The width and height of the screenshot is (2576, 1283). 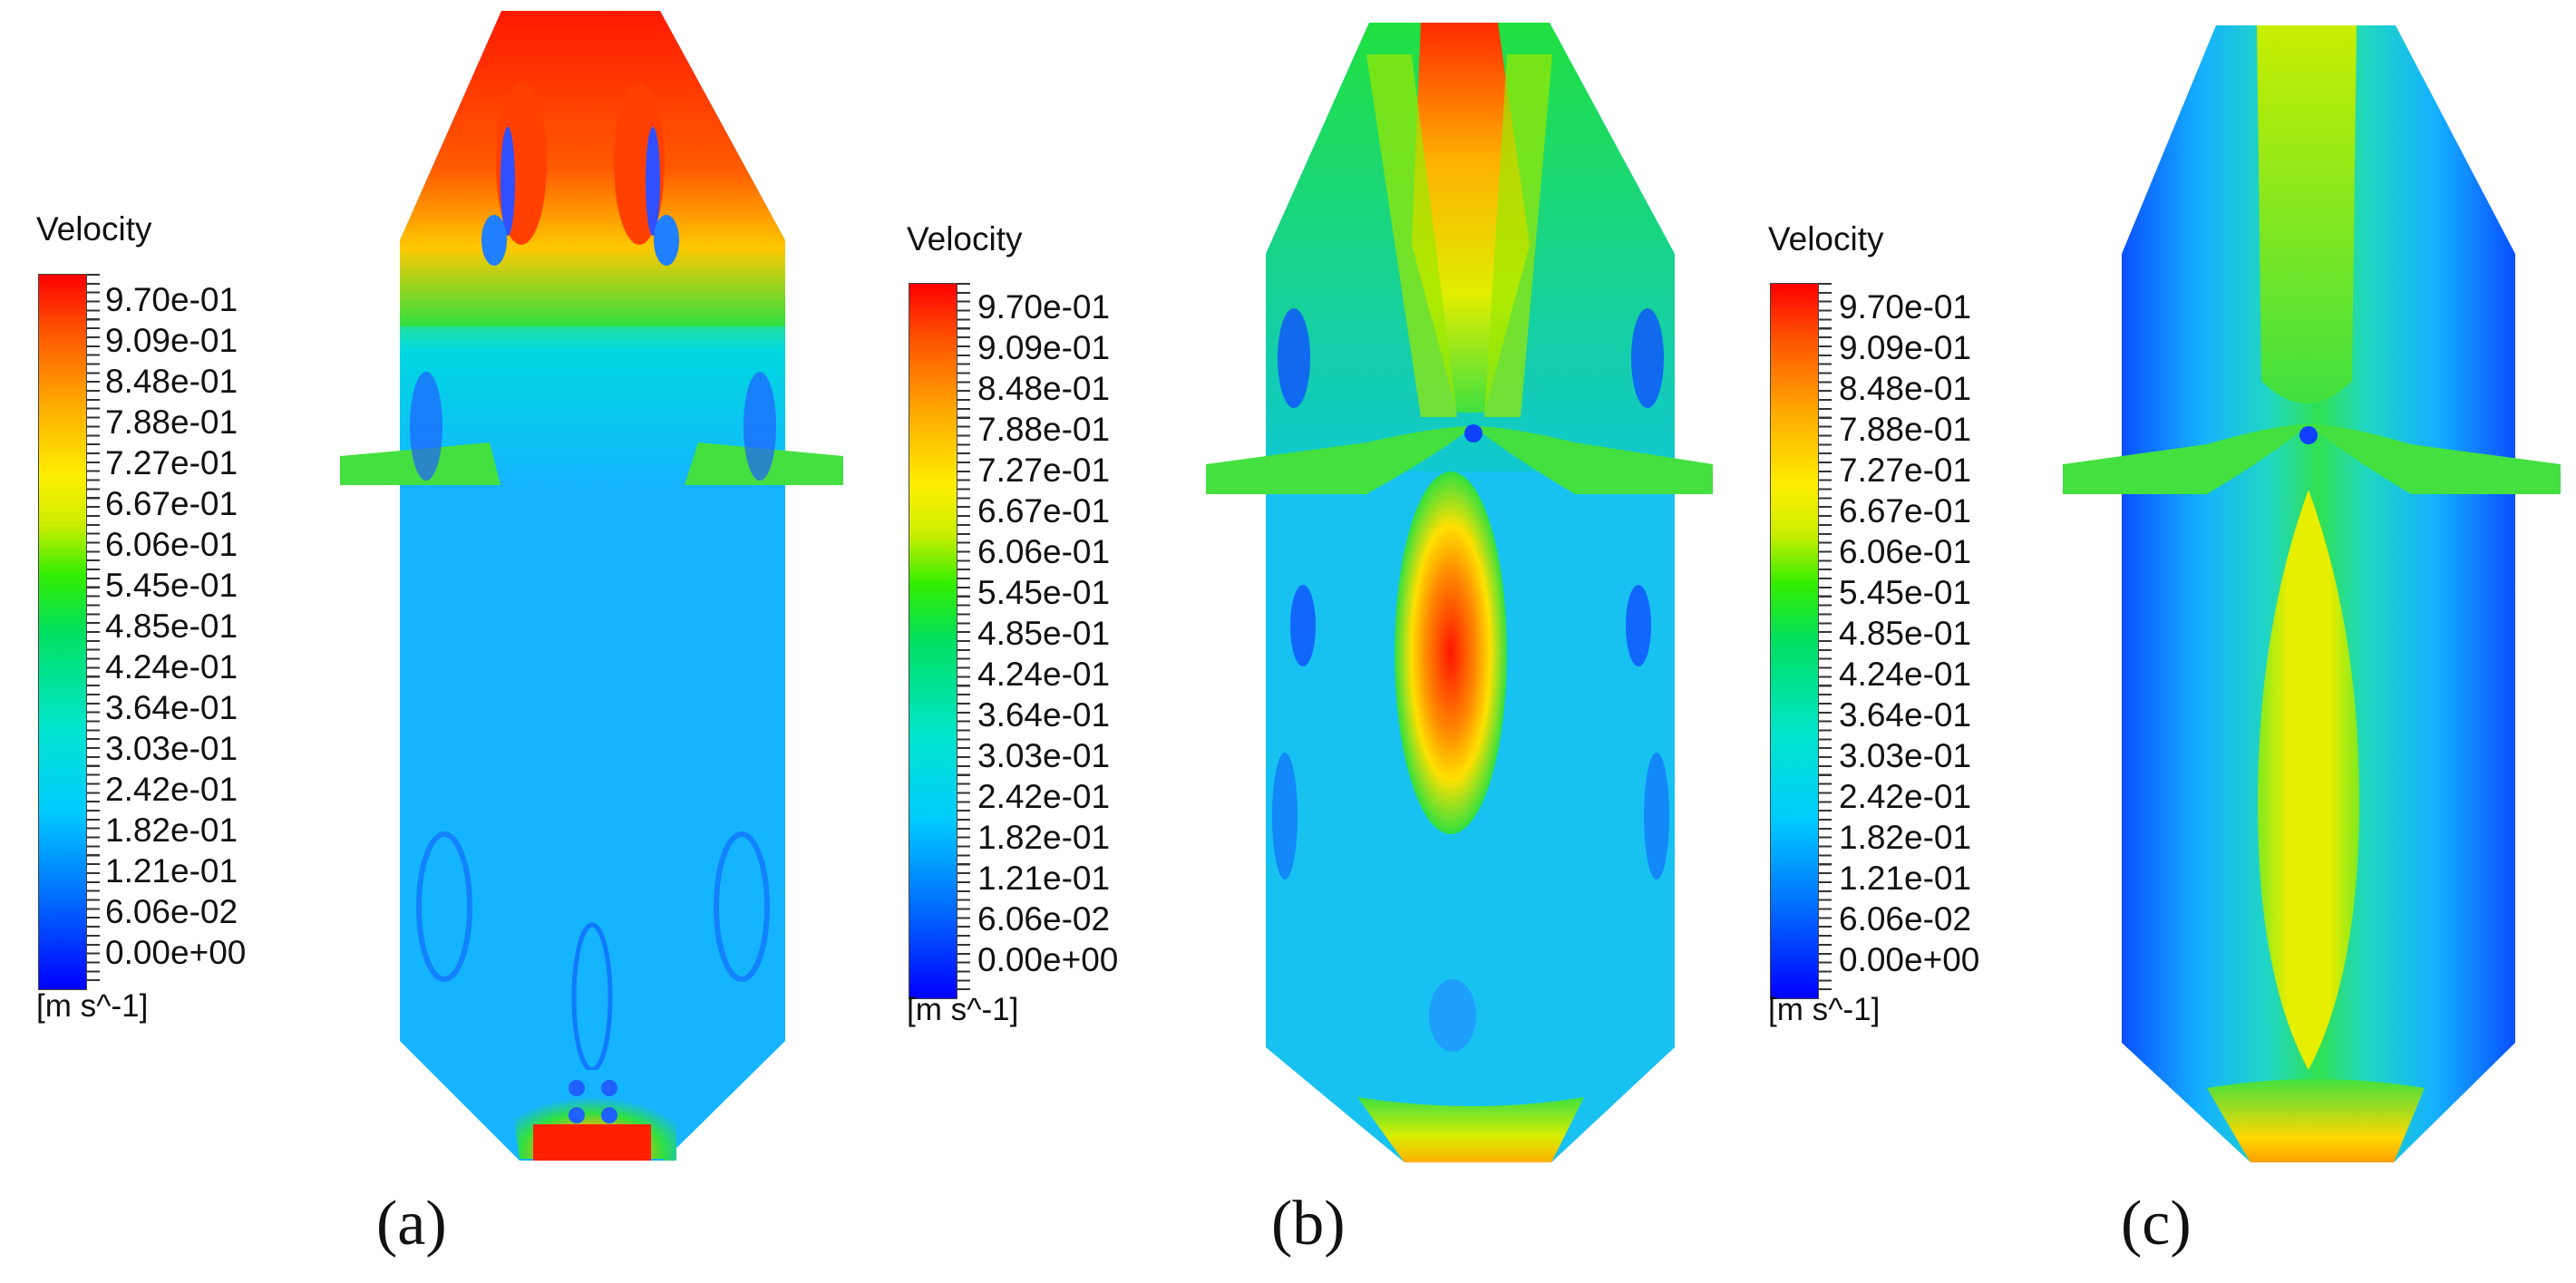 I want to click on caption-b: (b), so click(x=1308, y=1224).